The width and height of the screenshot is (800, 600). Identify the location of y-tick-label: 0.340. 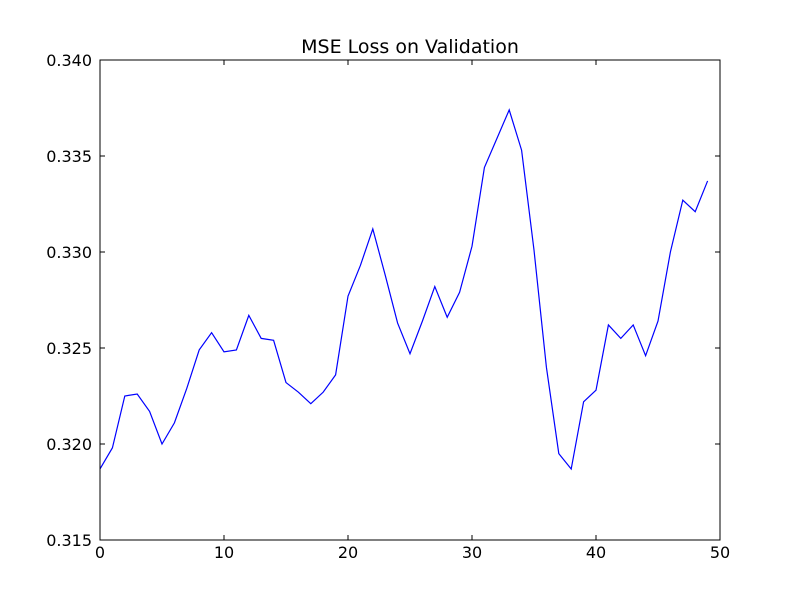
(69, 60).